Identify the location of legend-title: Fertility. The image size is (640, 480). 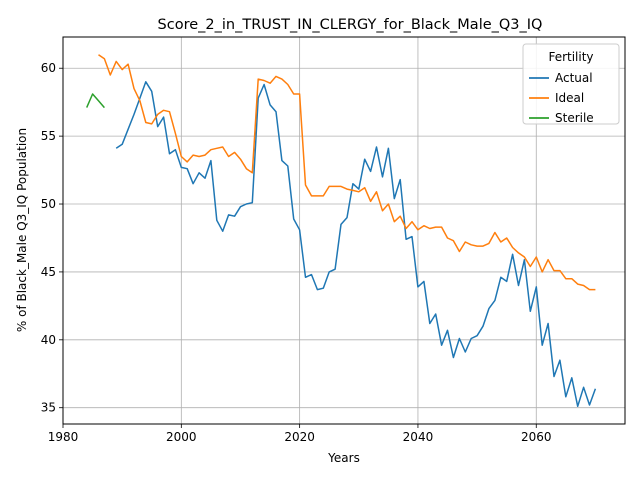
(570, 57).